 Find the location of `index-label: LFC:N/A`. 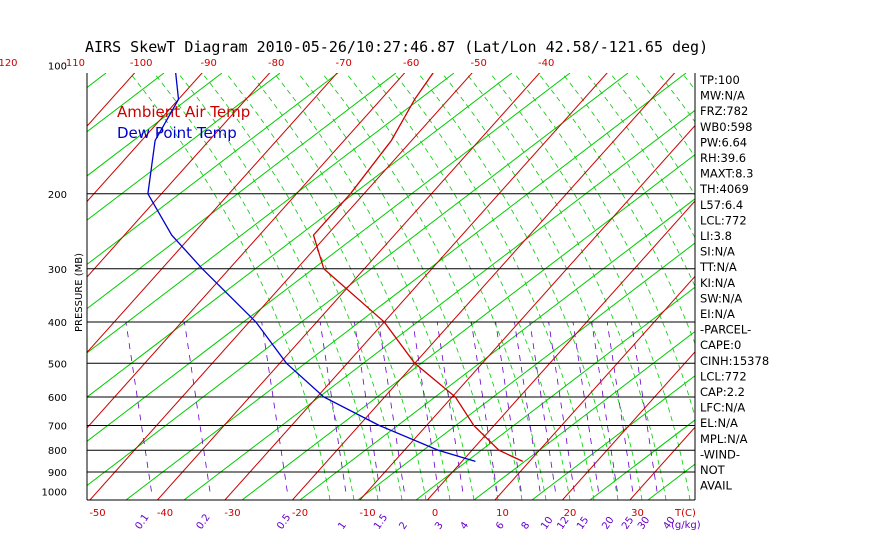

index-label: LFC:N/A is located at coordinates (722, 408).